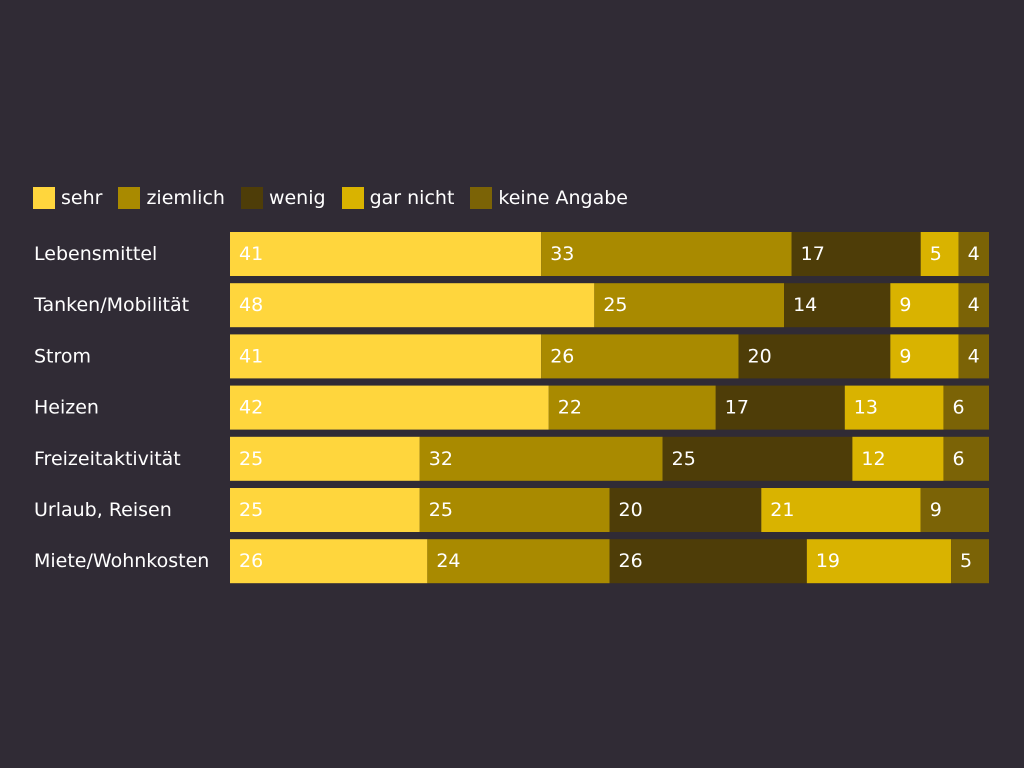 This screenshot has width=1024, height=768. What do you see at coordinates (251, 408) in the screenshot?
I see `data-label: 42` at bounding box center [251, 408].